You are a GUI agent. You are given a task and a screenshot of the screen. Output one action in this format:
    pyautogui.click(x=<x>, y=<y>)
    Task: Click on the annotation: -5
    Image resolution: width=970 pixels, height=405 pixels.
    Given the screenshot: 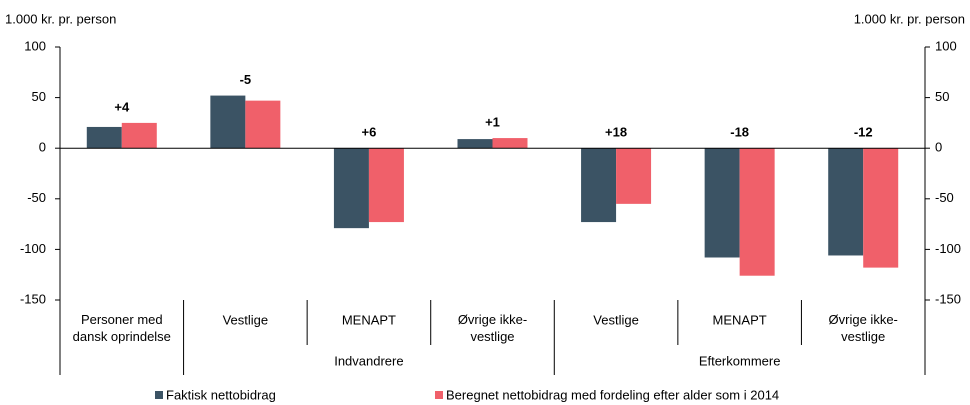 What is the action you would take?
    pyautogui.click(x=246, y=79)
    